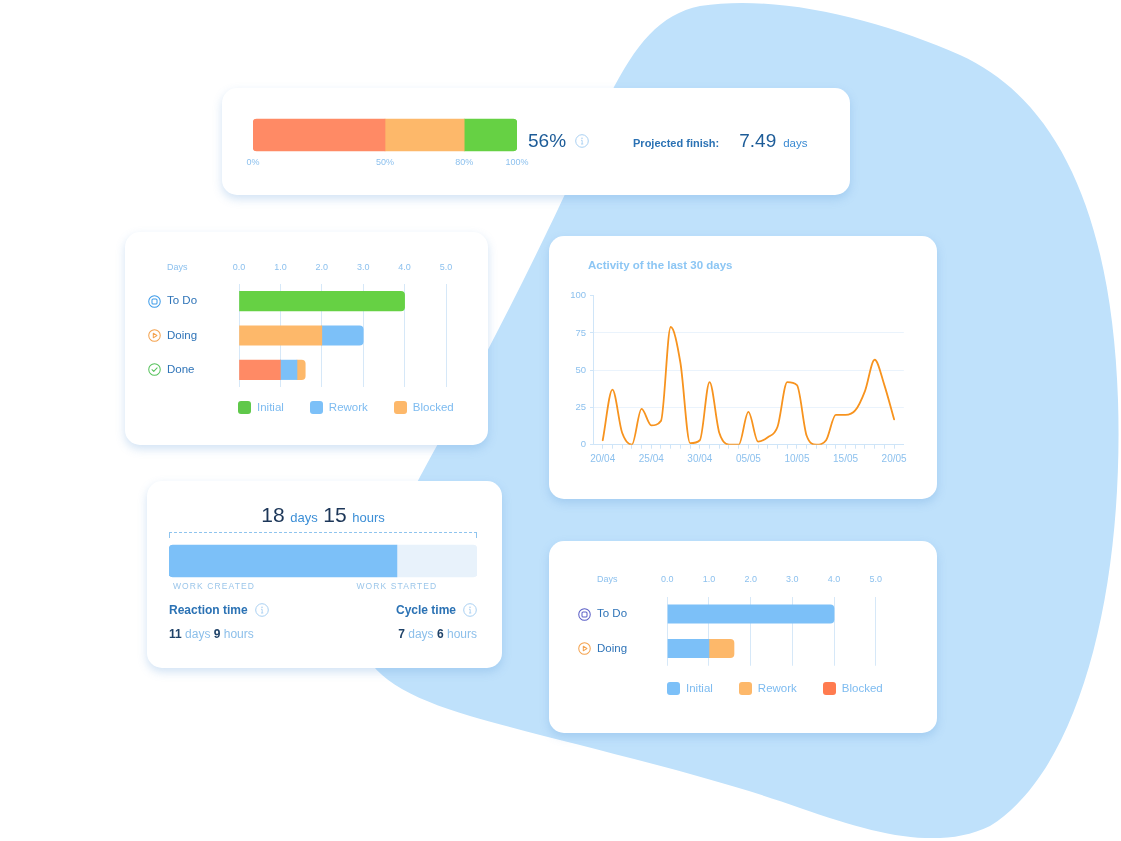 The width and height of the screenshot is (1121, 841). What do you see at coordinates (578, 295) in the screenshot?
I see `y-tick-label: 100` at bounding box center [578, 295].